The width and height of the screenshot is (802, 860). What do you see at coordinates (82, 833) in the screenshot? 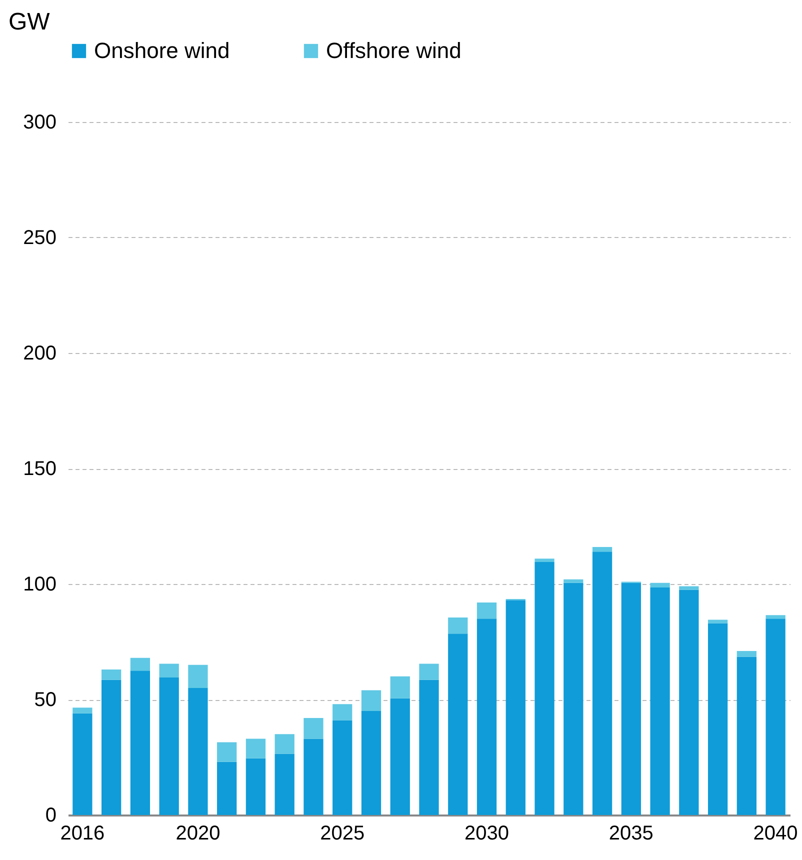
I see `x-tick-label: 2016` at bounding box center [82, 833].